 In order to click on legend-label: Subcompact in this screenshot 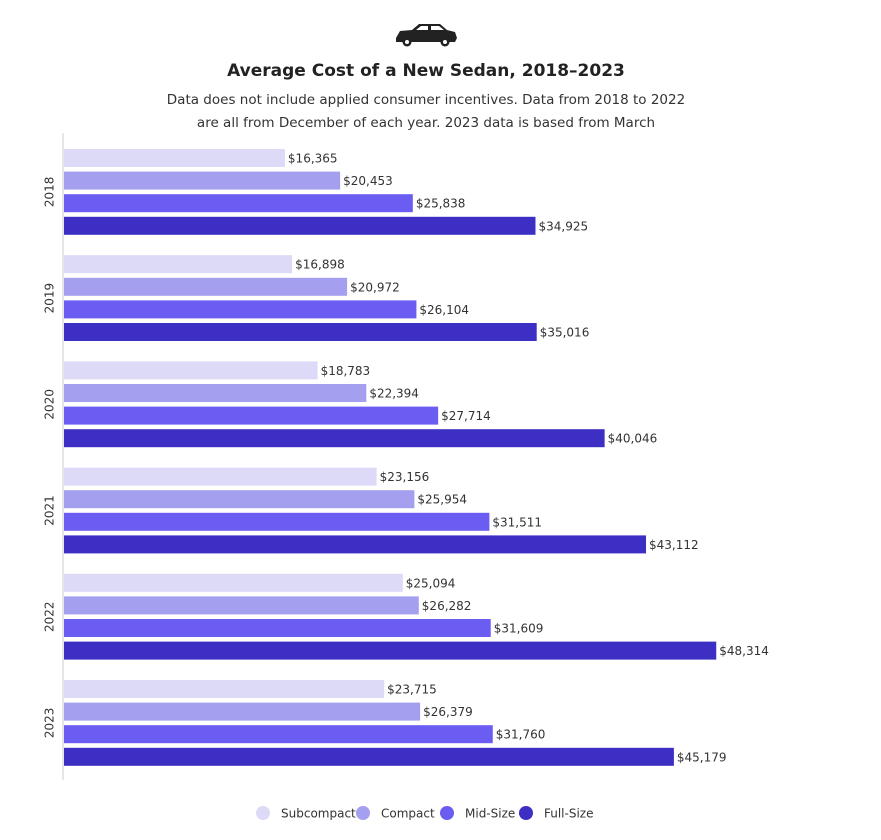, I will do `click(318, 814)`.